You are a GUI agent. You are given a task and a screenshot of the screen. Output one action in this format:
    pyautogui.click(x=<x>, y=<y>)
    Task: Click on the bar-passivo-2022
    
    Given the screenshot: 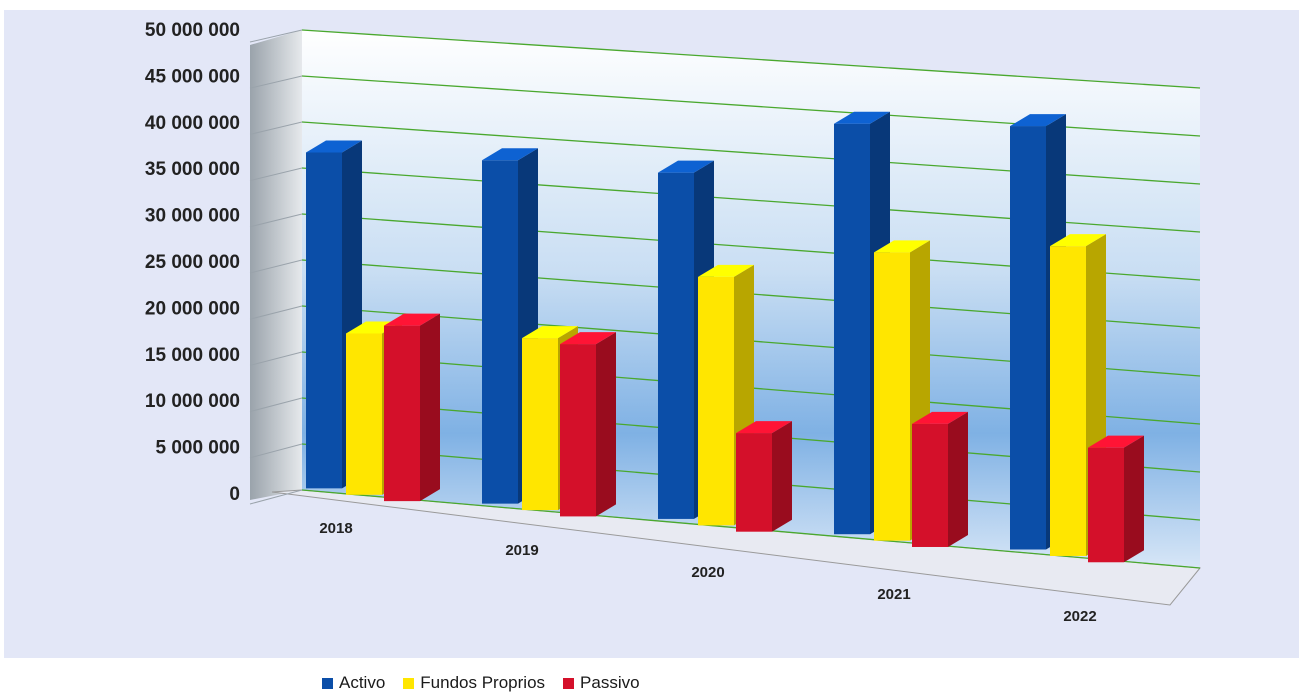 What is the action you would take?
    pyautogui.click(x=1116, y=499)
    